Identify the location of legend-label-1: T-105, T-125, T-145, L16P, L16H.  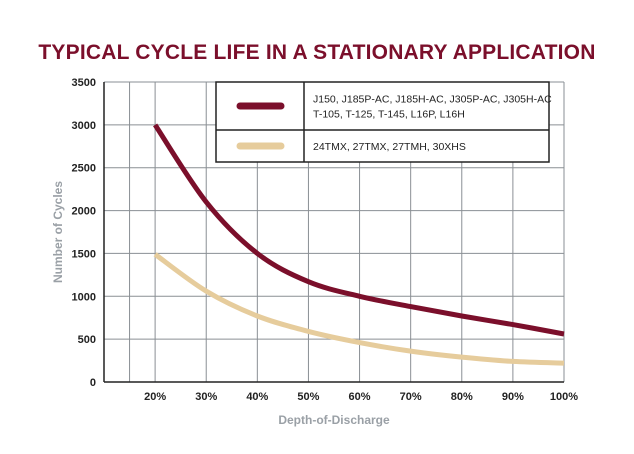
(389, 115).